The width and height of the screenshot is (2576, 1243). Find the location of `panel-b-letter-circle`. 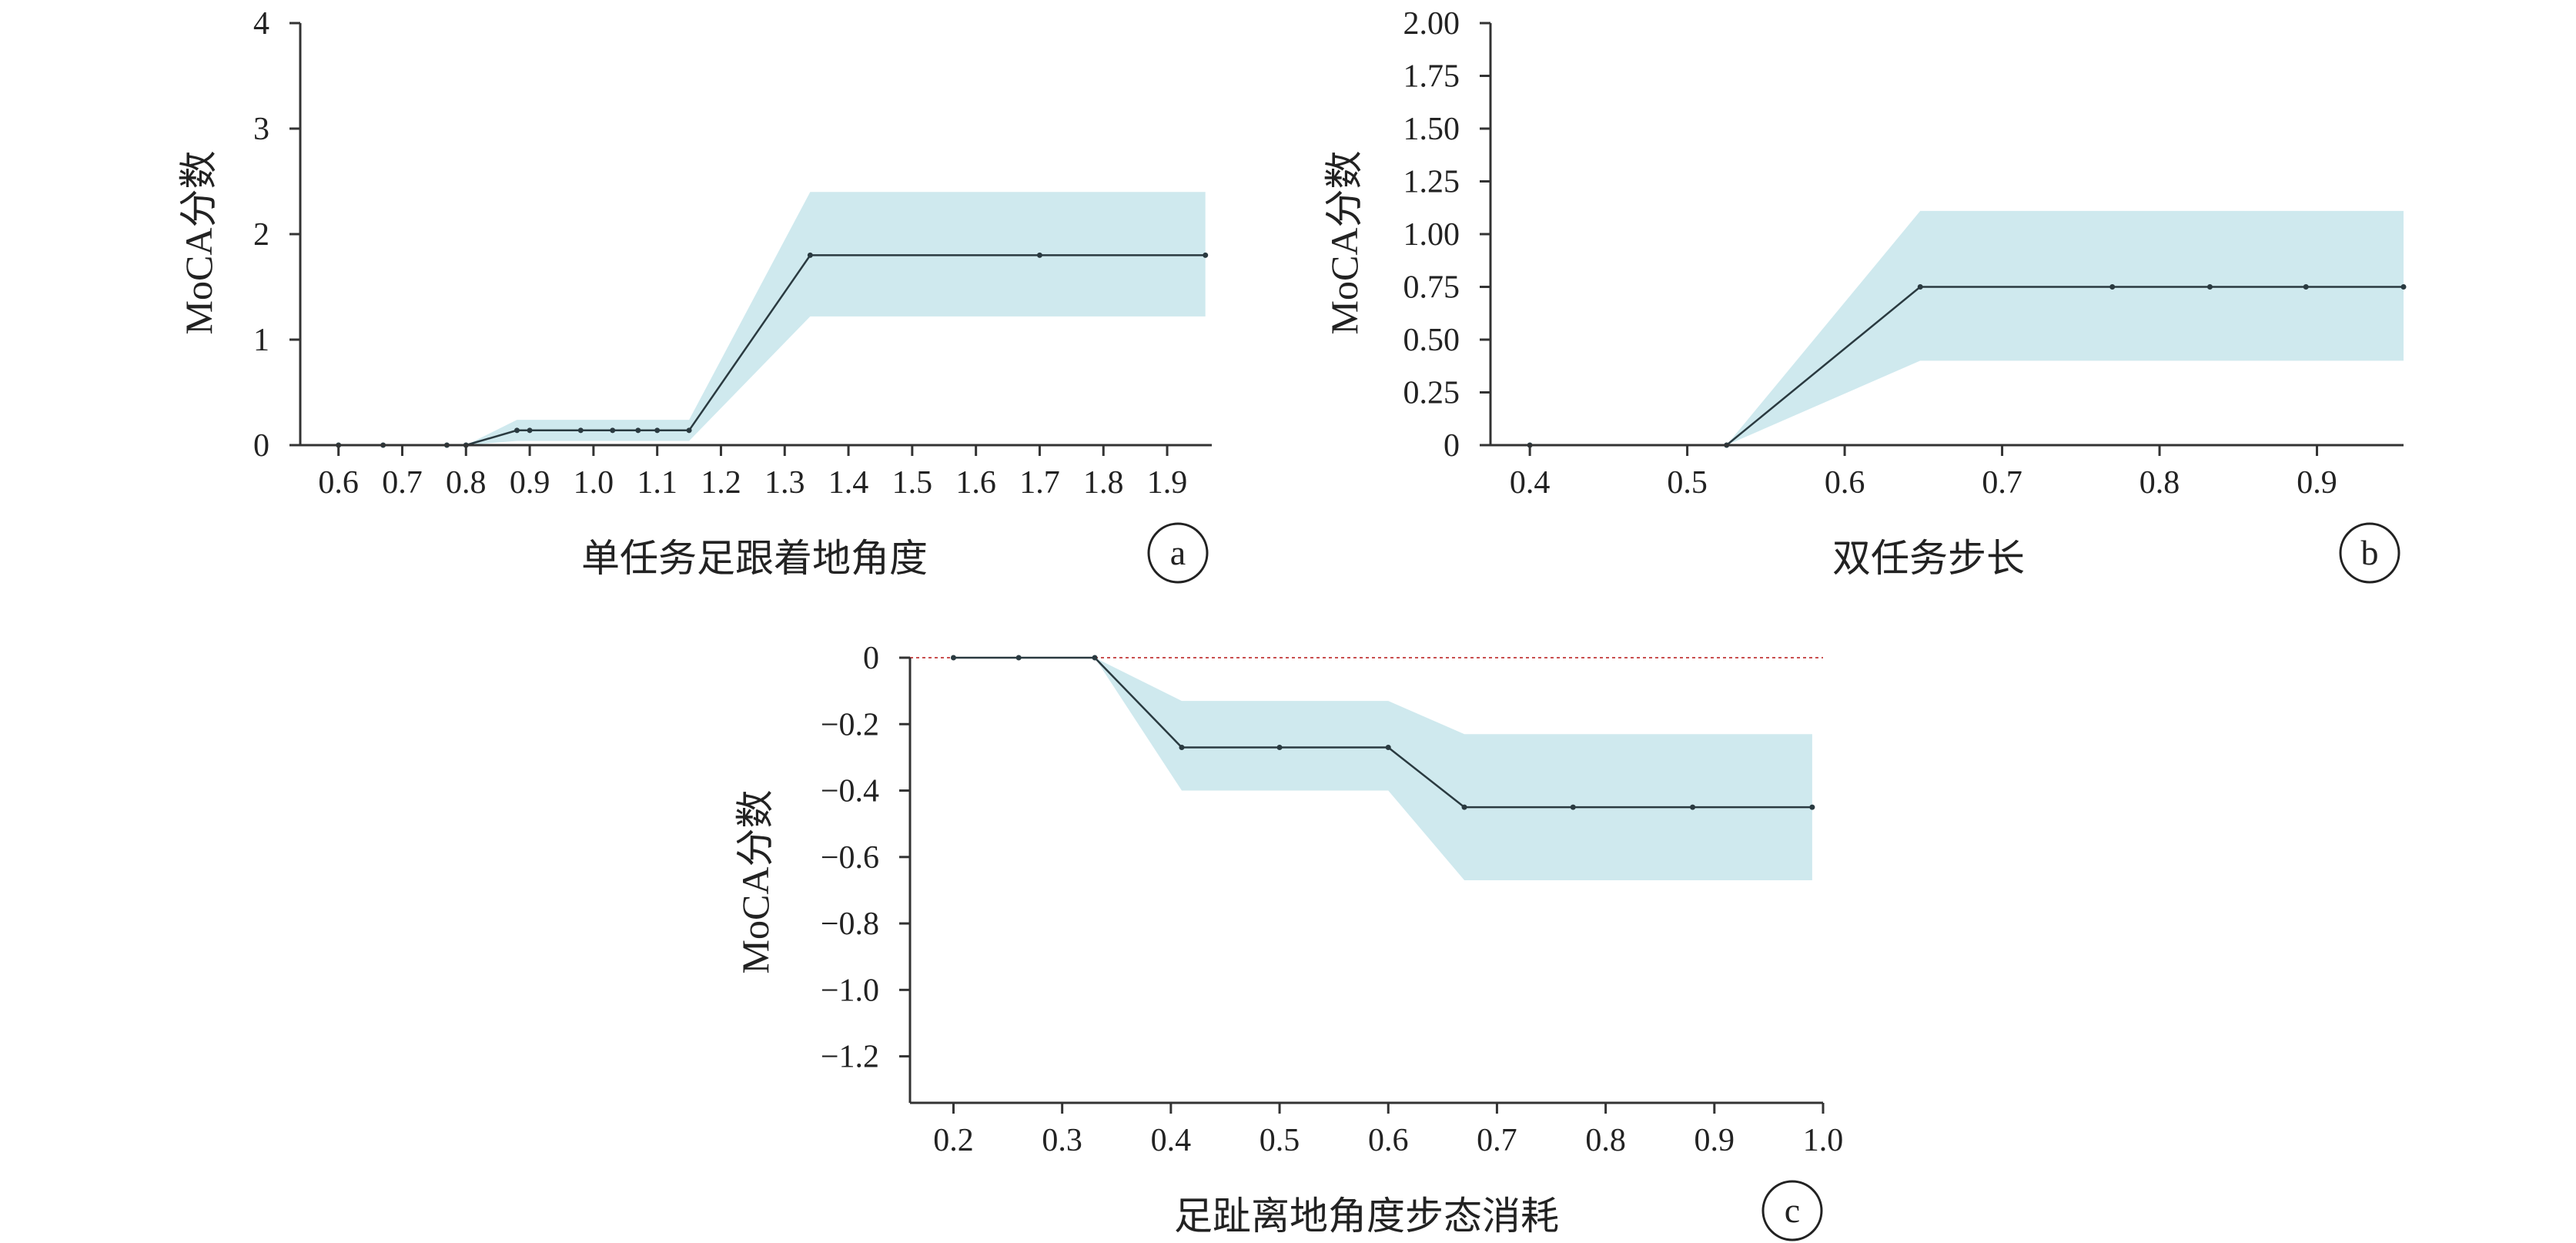

panel-b-letter-circle is located at coordinates (2370, 553).